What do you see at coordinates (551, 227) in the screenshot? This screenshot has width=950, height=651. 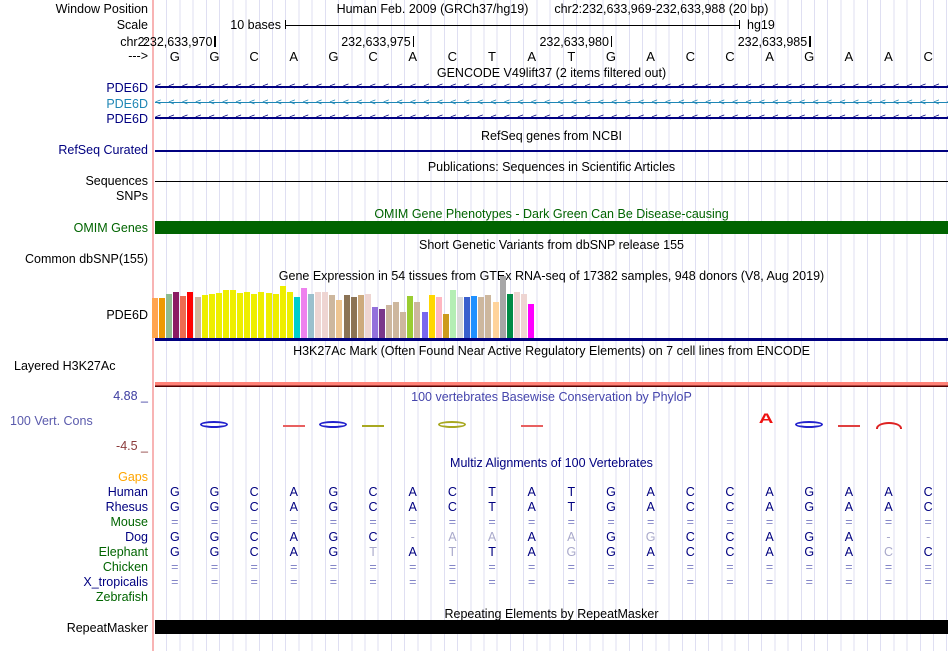 I see `omim-gene-bar` at bounding box center [551, 227].